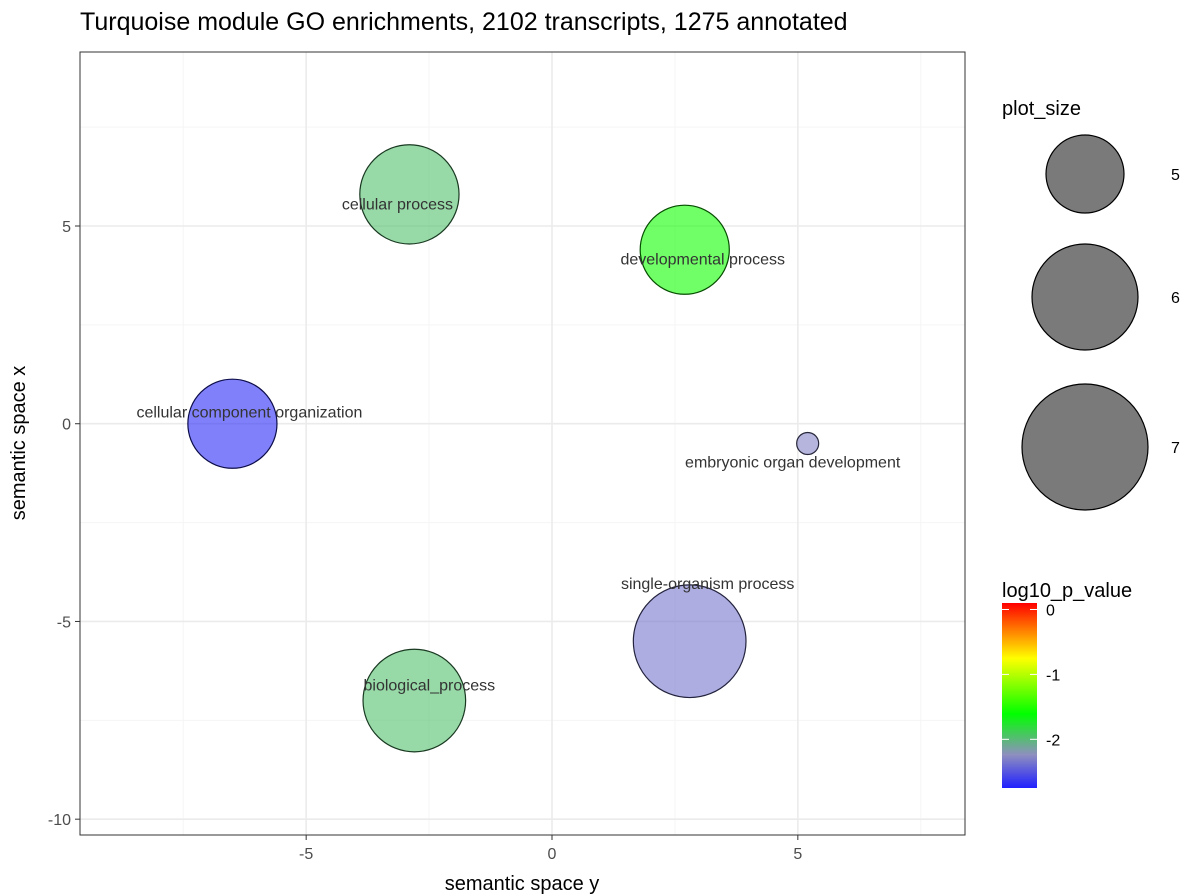 The height and width of the screenshot is (894, 1187). Describe the element at coordinates (1053, 675) in the screenshot. I see `color-legend-label: -1` at that location.